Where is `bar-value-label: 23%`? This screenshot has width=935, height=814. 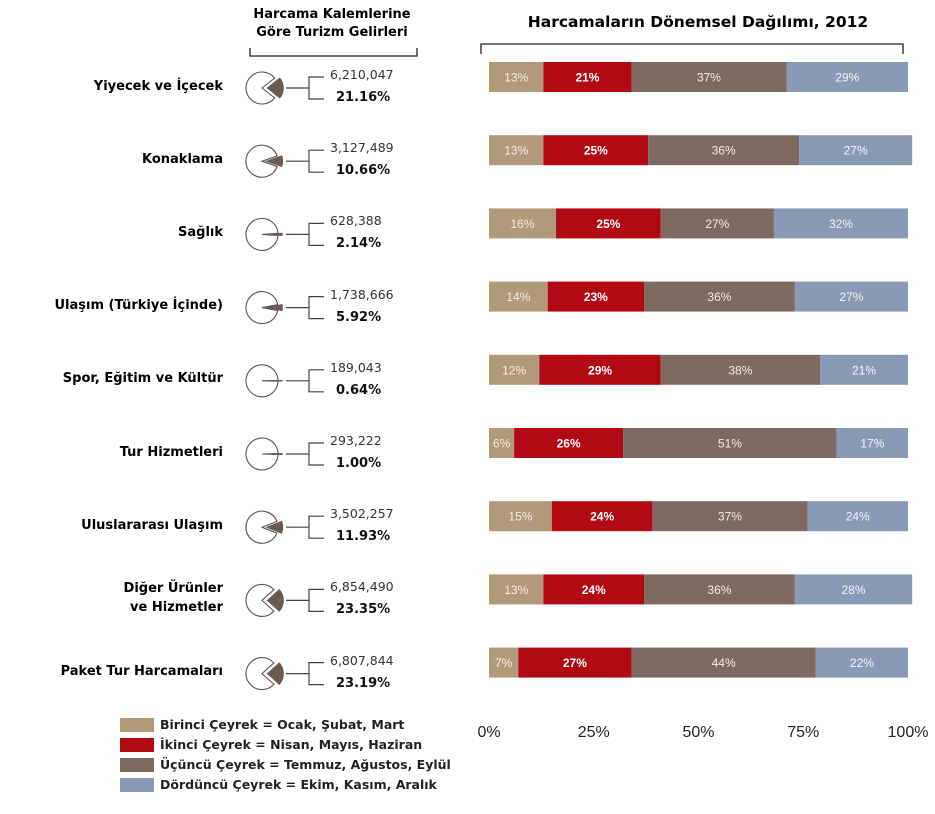
bar-value-label: 23% is located at coordinates (596, 297).